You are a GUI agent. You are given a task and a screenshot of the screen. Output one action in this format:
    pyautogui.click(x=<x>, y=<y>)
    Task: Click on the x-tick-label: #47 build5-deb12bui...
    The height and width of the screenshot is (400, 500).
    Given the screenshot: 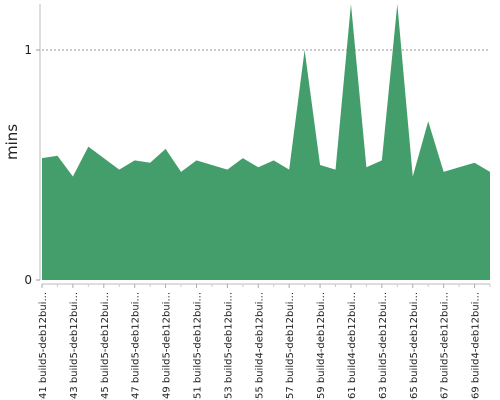 What is the action you would take?
    pyautogui.click(x=136, y=346)
    